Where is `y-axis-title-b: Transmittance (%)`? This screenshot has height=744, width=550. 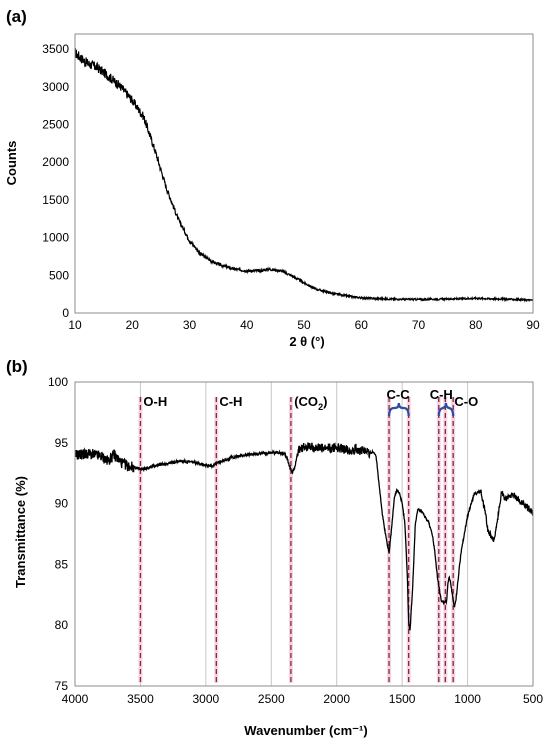
y-axis-title-b: Transmittance (%) is located at coordinates (20, 532).